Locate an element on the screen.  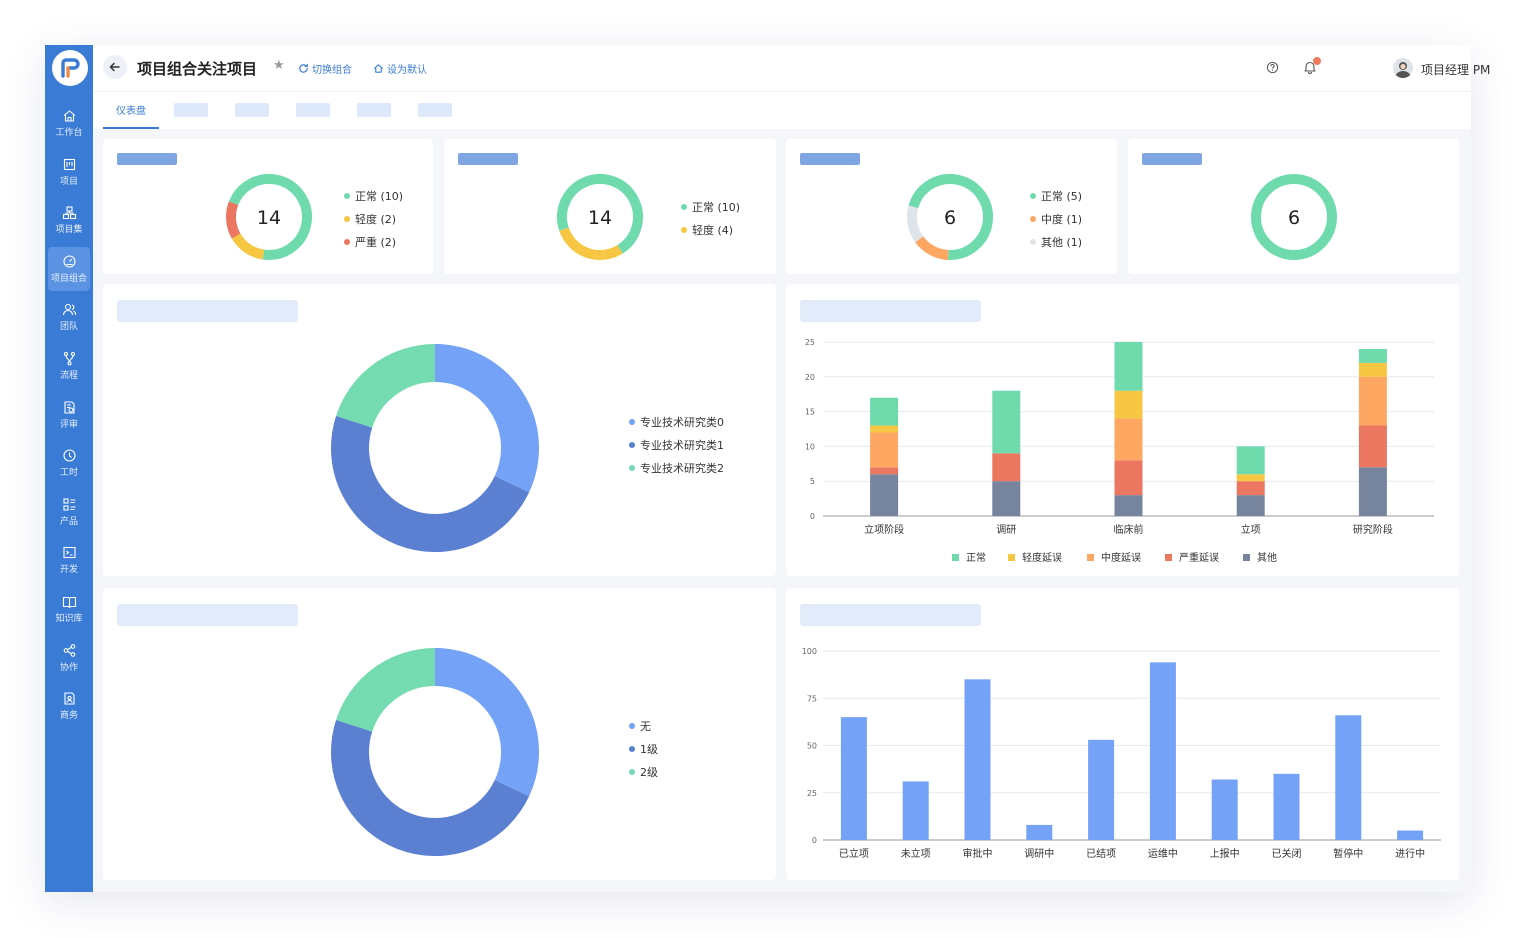
sidebar-item-6: 评审 is located at coordinates (69, 415).